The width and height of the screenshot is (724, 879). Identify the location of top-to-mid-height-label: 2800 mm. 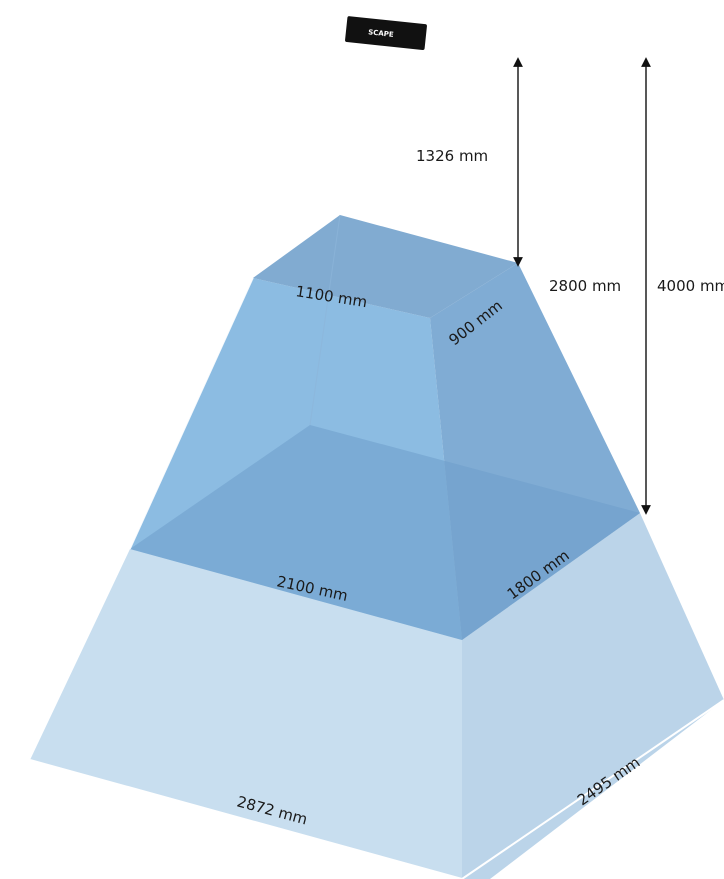
(585, 286).